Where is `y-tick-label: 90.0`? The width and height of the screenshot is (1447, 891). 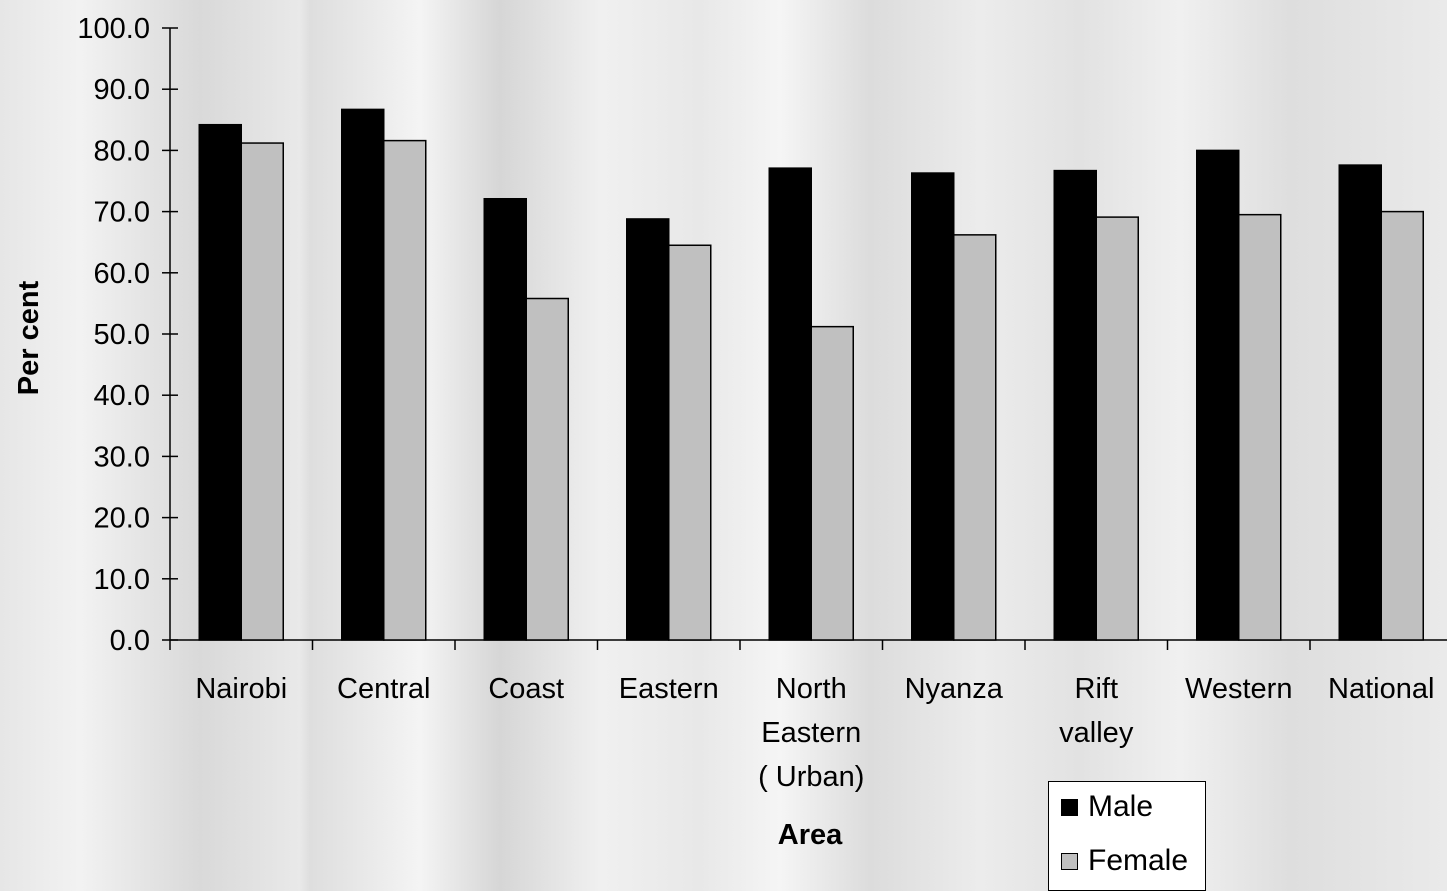
y-tick-label: 90.0 is located at coordinates (122, 90).